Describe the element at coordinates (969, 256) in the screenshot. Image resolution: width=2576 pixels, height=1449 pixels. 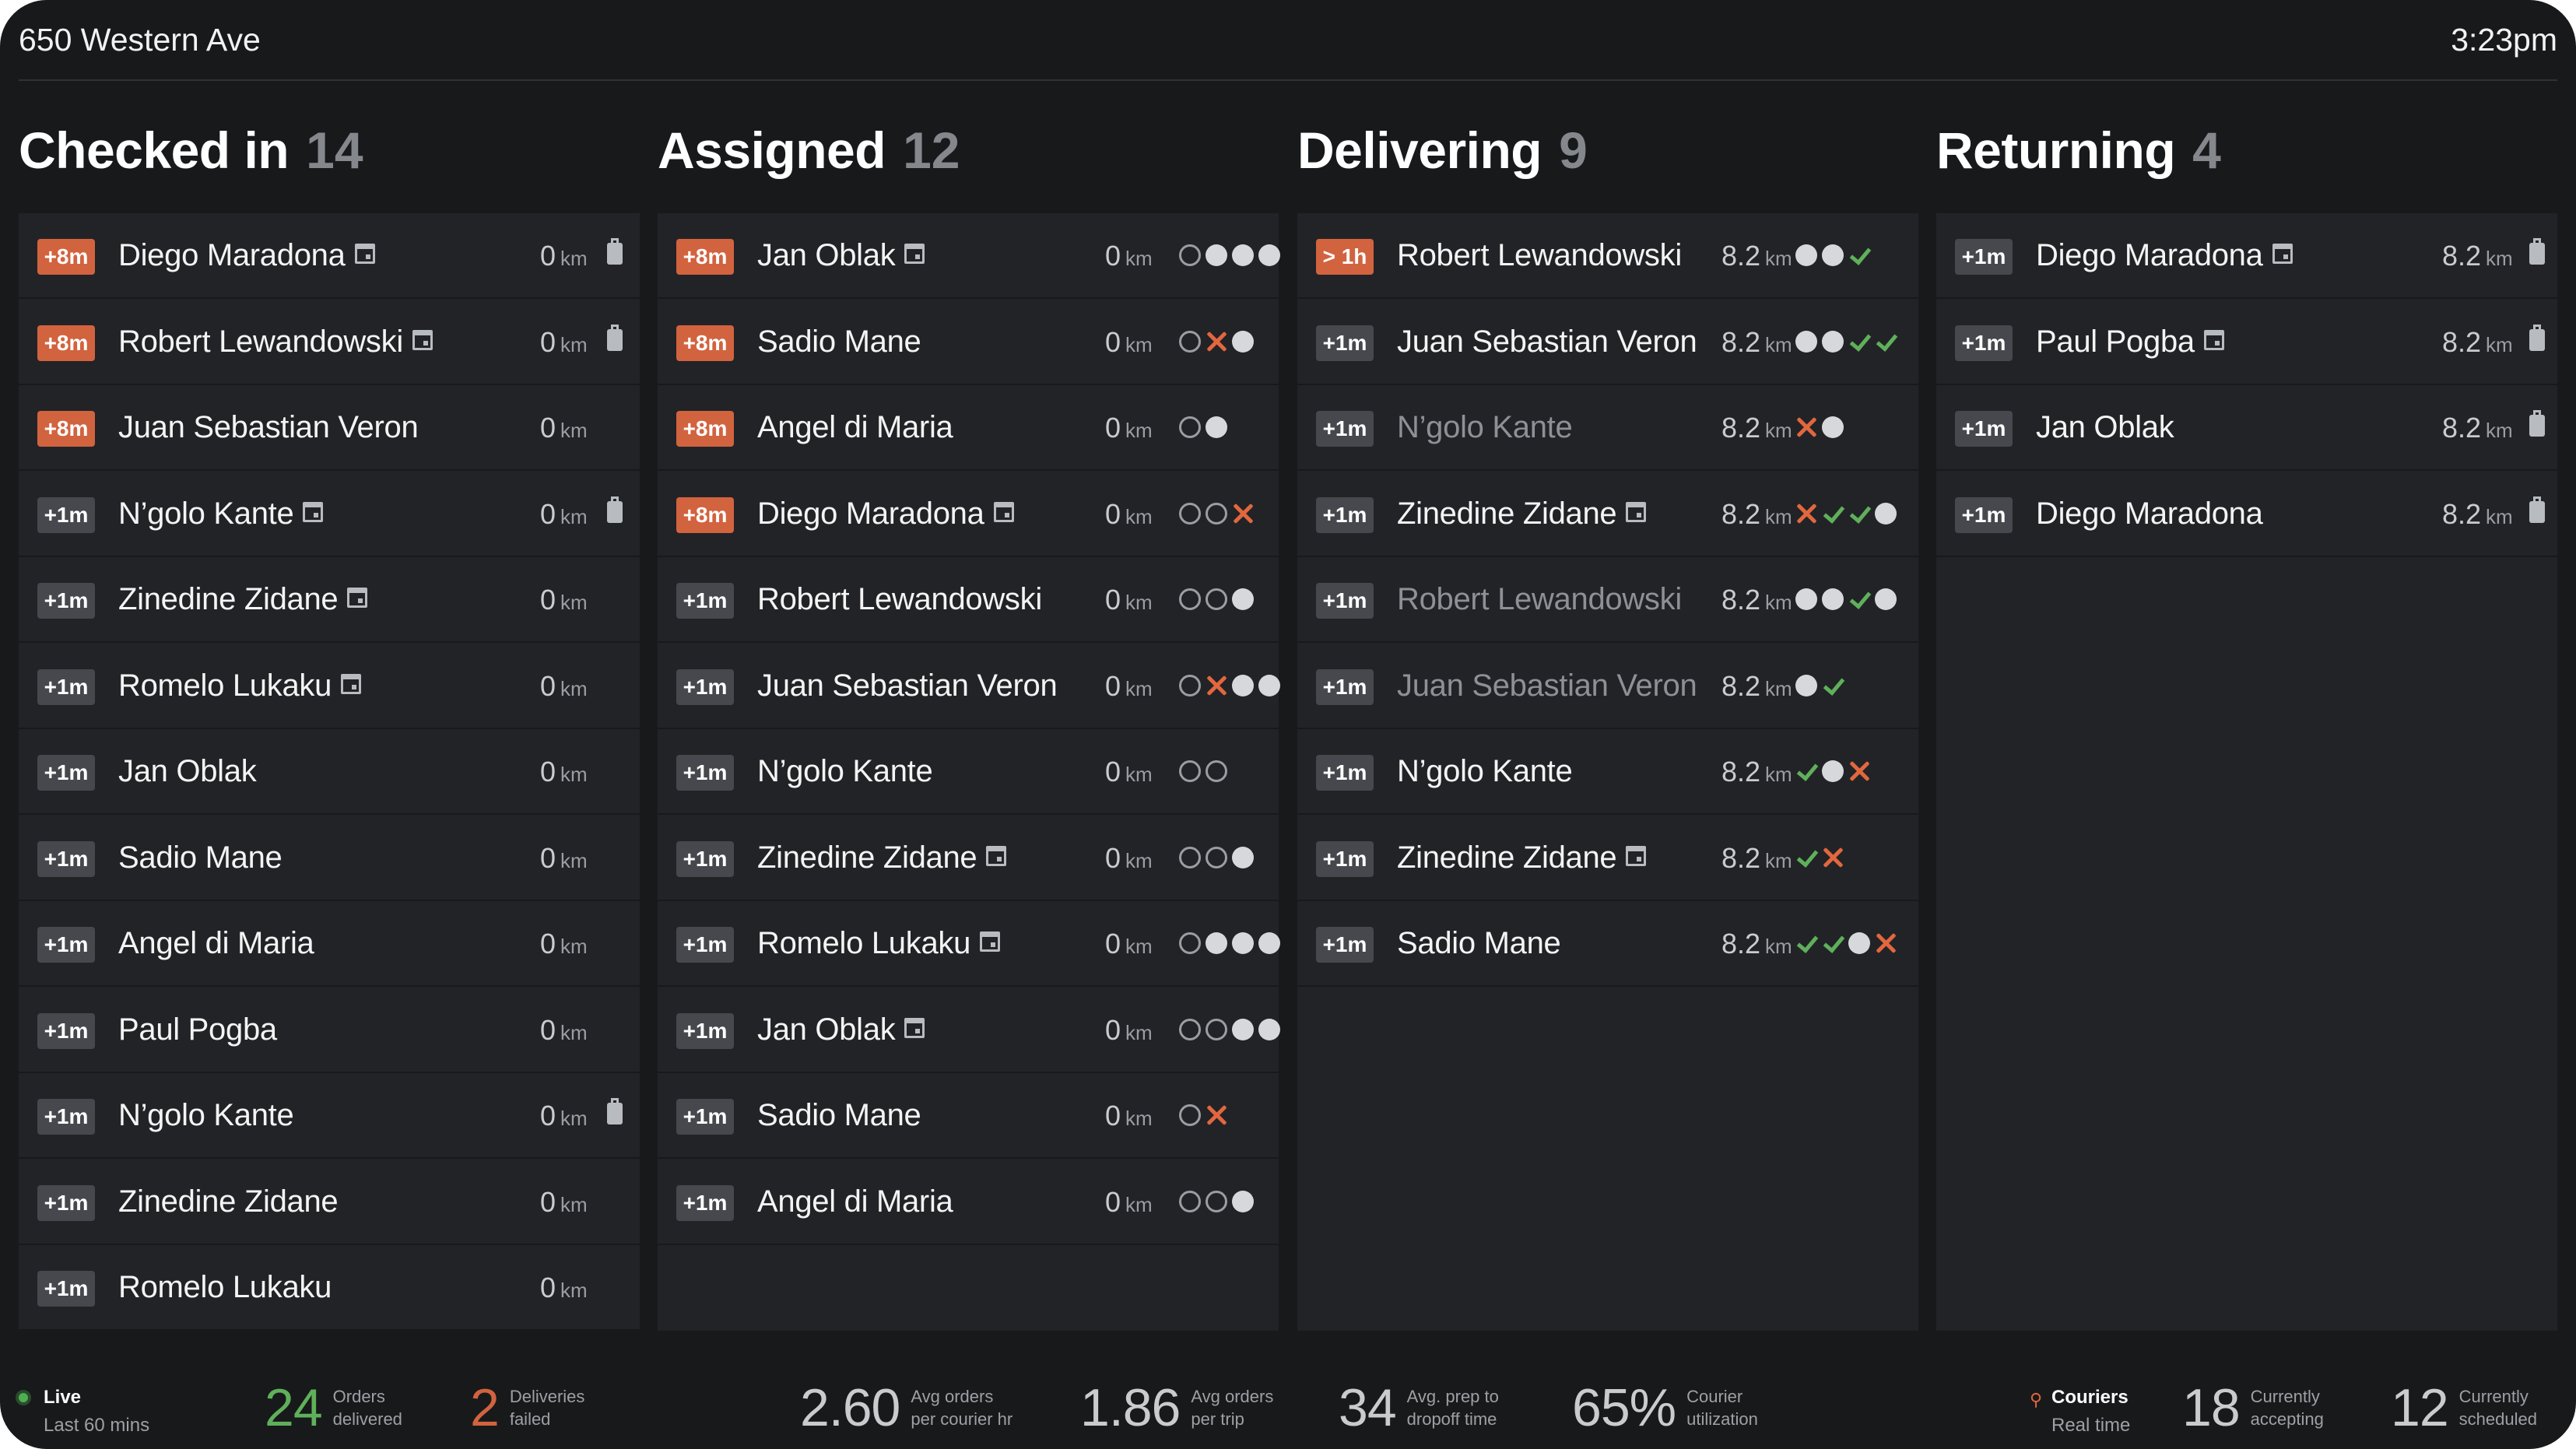
I see `courier-row: +8m Jan Oblak 0 km` at that location.